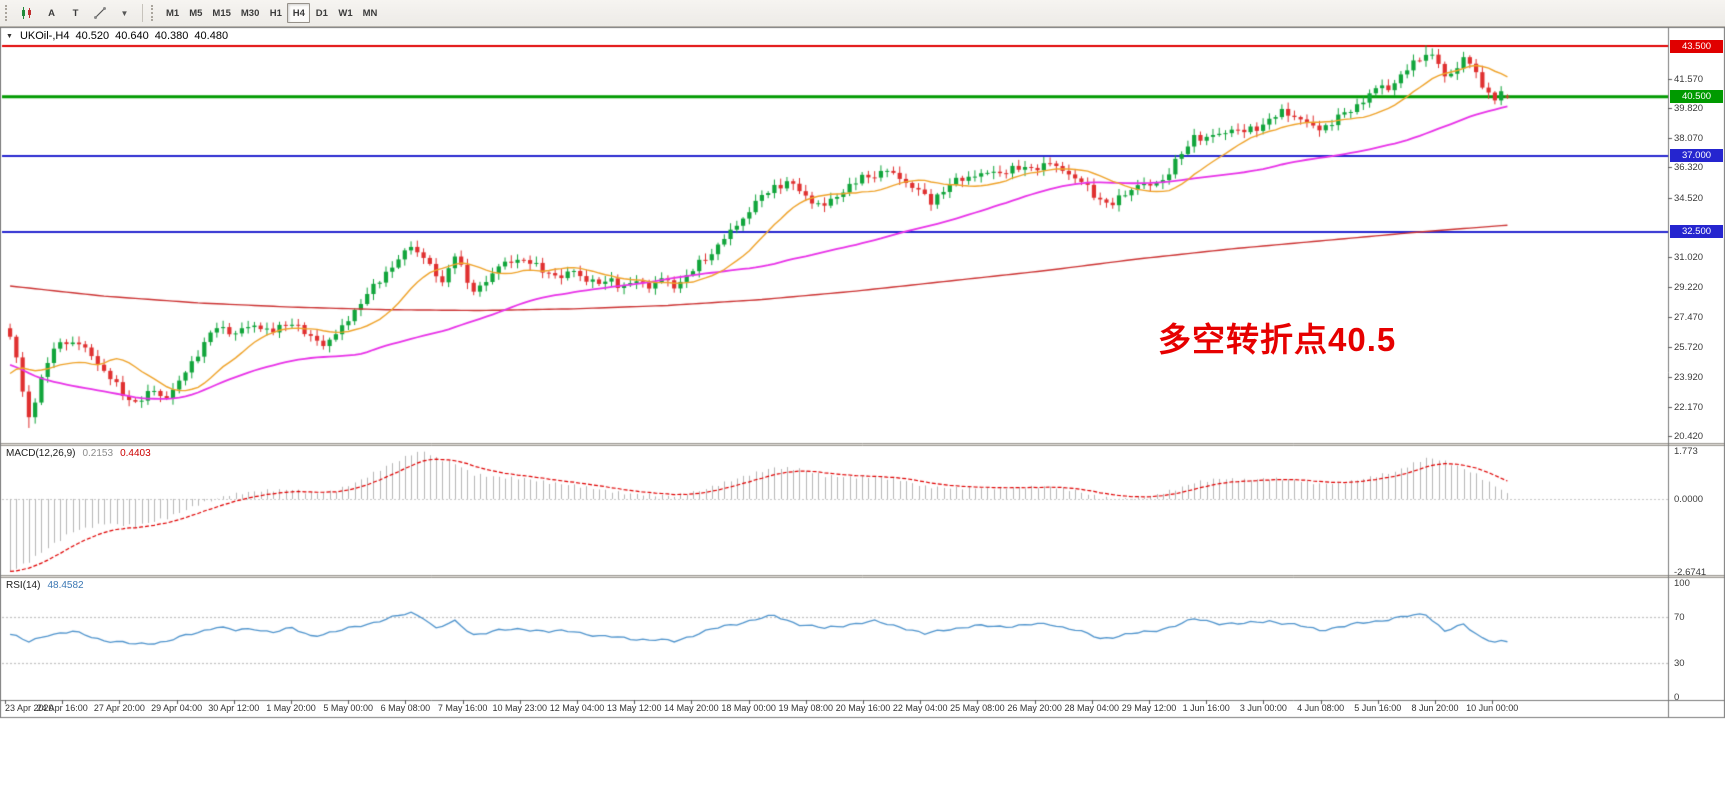 The height and width of the screenshot is (791, 1725). What do you see at coordinates (345, 13) in the screenshot?
I see `timeframe-button-w1: W1` at bounding box center [345, 13].